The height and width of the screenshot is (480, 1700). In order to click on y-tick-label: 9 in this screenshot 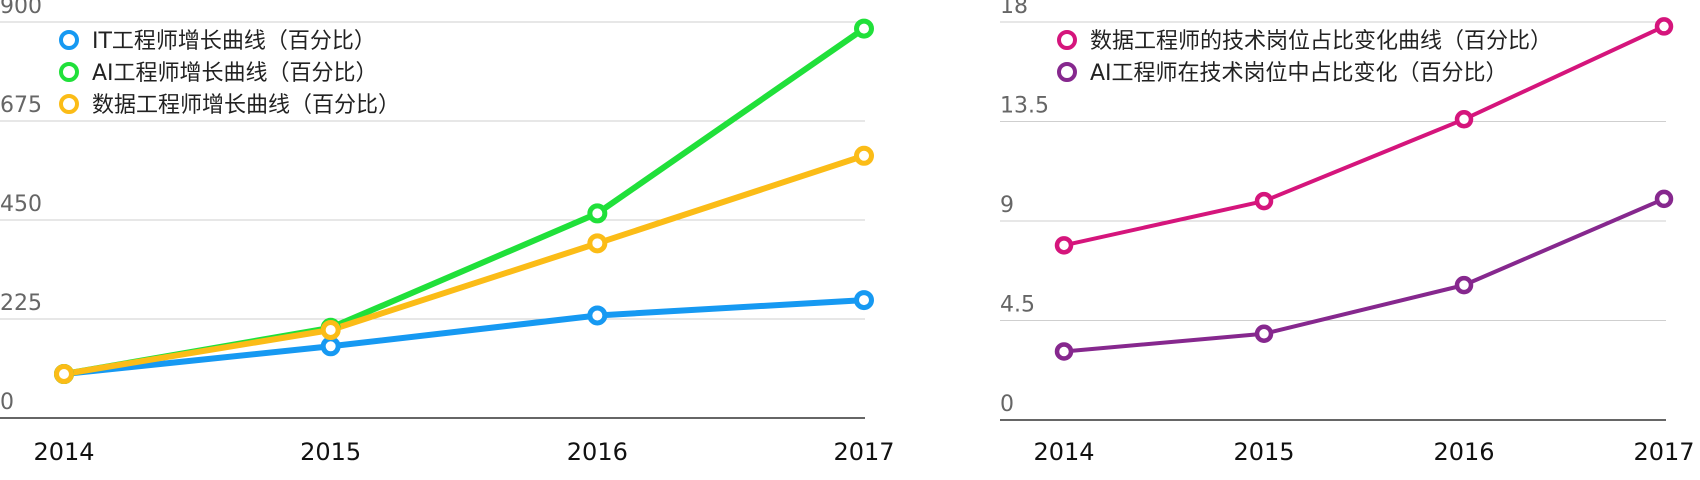, I will do `click(1007, 205)`.